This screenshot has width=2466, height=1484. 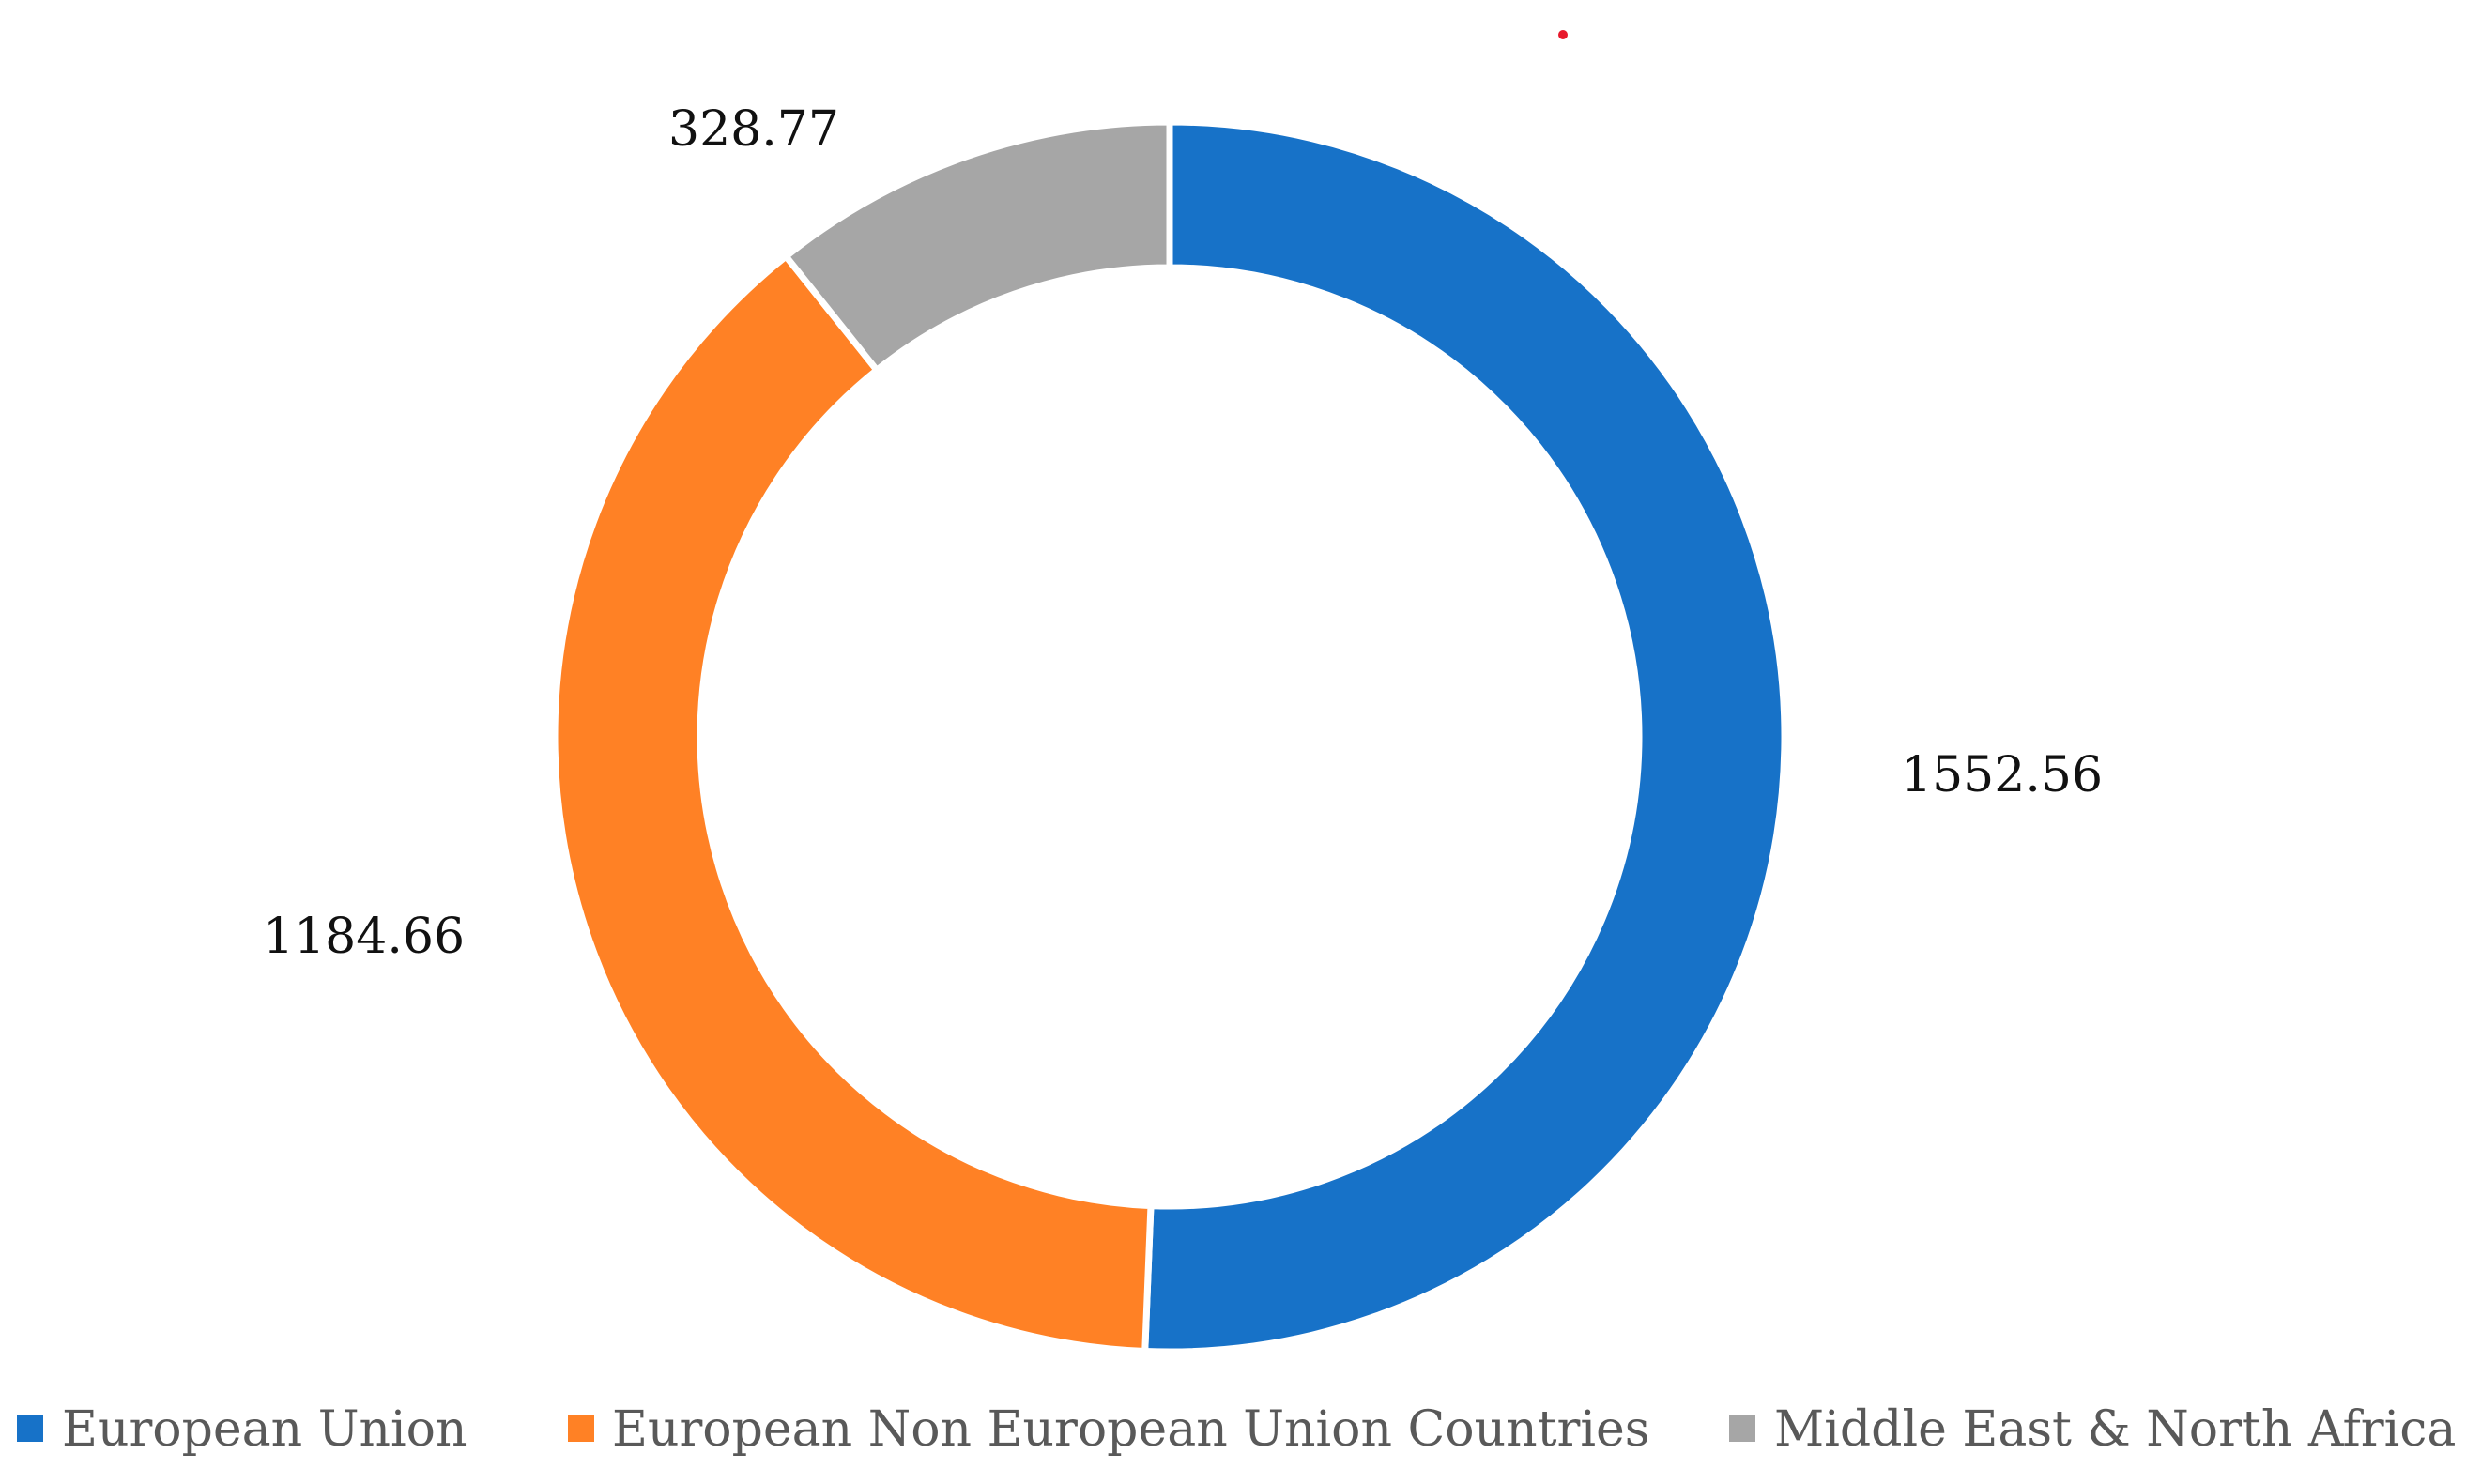 I want to click on legend-item-european-union: European Union, so click(x=242, y=1429).